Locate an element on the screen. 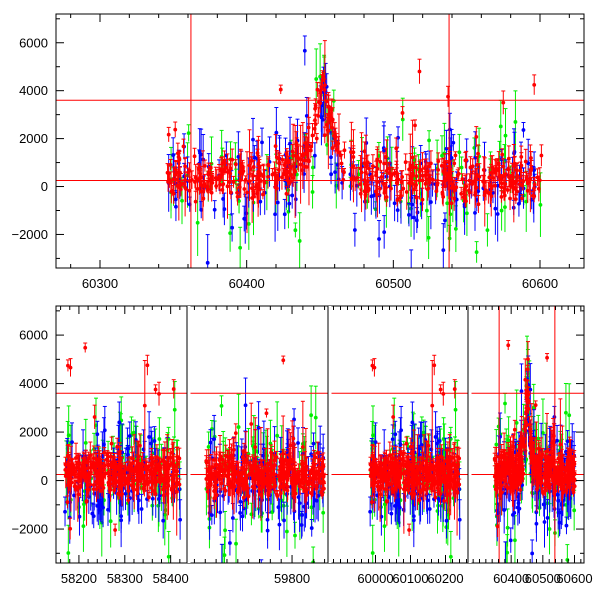 The image size is (600, 600). x-tick-label: 60400 is located at coordinates (247, 283).